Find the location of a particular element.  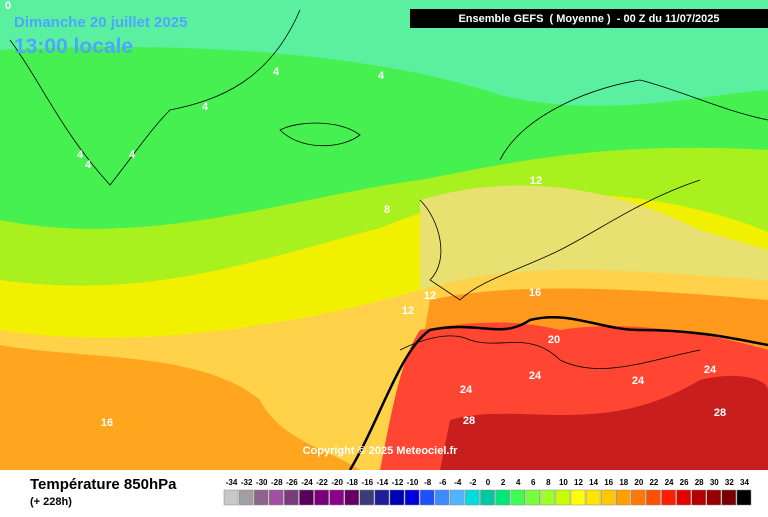

legend-title: Température 850hPa is located at coordinates (103, 484).